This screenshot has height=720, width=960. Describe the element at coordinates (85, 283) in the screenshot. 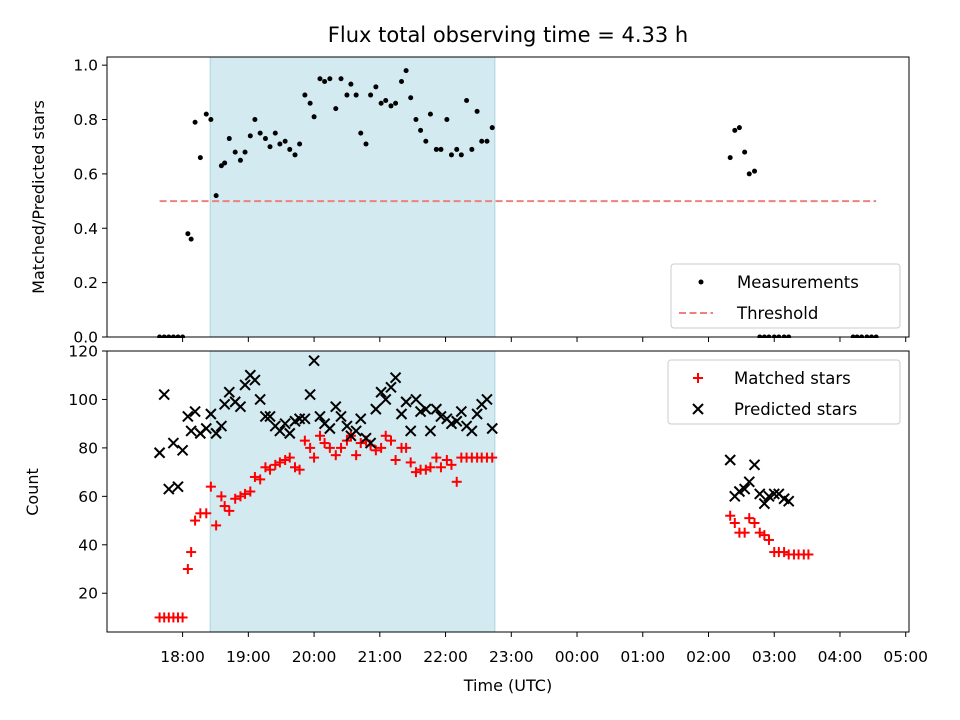

I see `top-y-tick-label: 0.2` at that location.